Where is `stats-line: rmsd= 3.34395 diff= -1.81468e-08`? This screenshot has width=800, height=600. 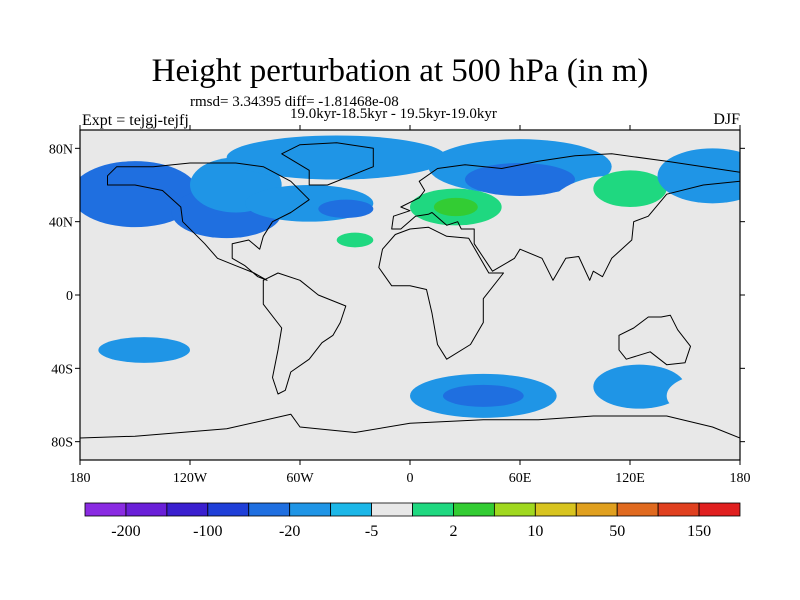 stats-line: rmsd= 3.34395 diff= -1.81468e-08 is located at coordinates (294, 102).